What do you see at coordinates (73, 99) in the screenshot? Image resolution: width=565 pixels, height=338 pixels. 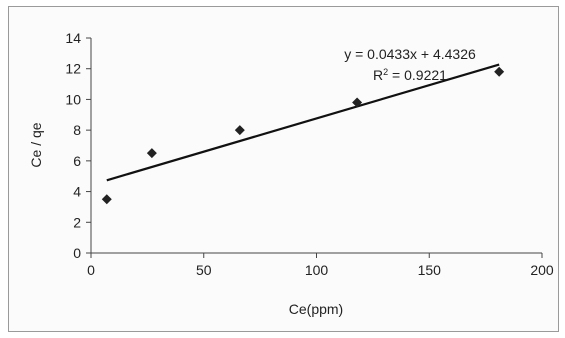 I see `y-tick-label: 10` at bounding box center [73, 99].